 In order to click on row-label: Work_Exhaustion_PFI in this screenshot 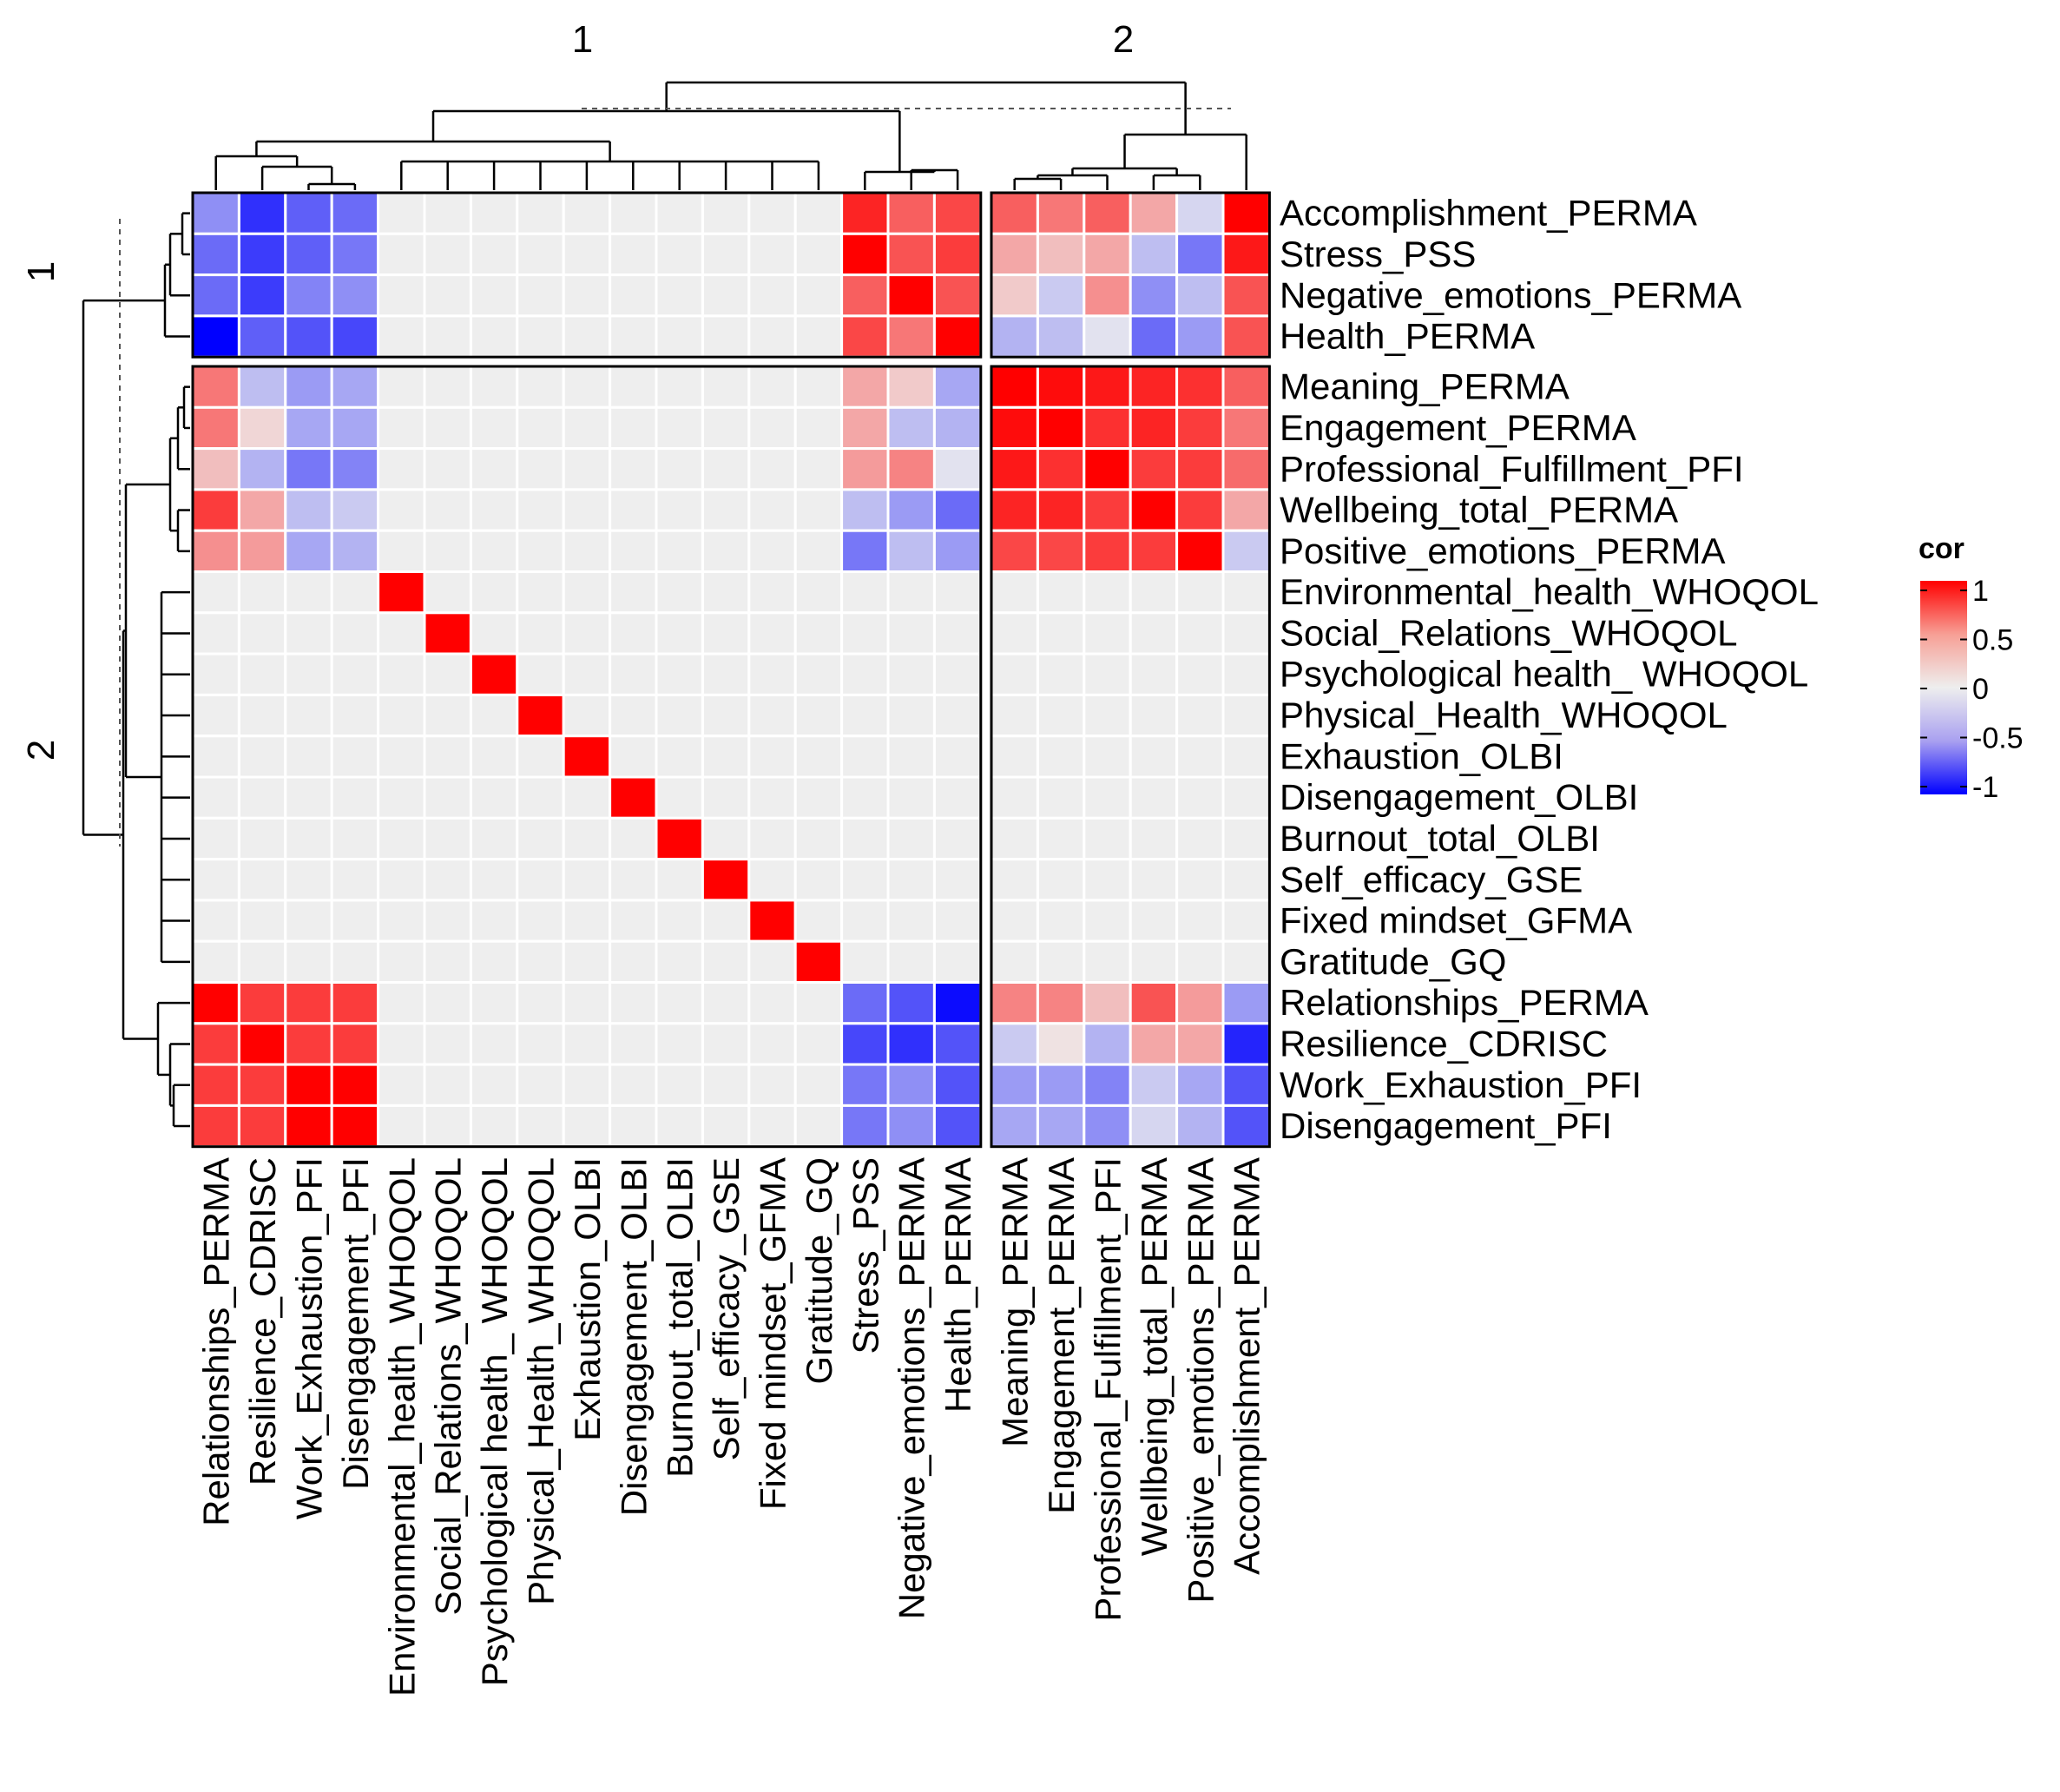, I will do `click(1461, 1084)`.